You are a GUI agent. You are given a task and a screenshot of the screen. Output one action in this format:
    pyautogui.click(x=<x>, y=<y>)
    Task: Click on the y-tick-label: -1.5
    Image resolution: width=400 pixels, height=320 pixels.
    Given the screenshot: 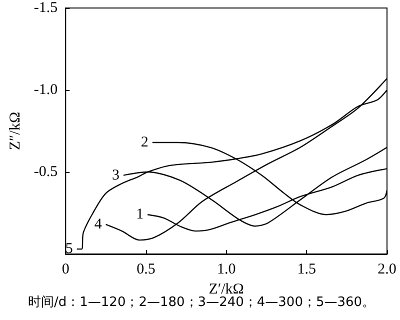 What is the action you would take?
    pyautogui.click(x=46, y=8)
    